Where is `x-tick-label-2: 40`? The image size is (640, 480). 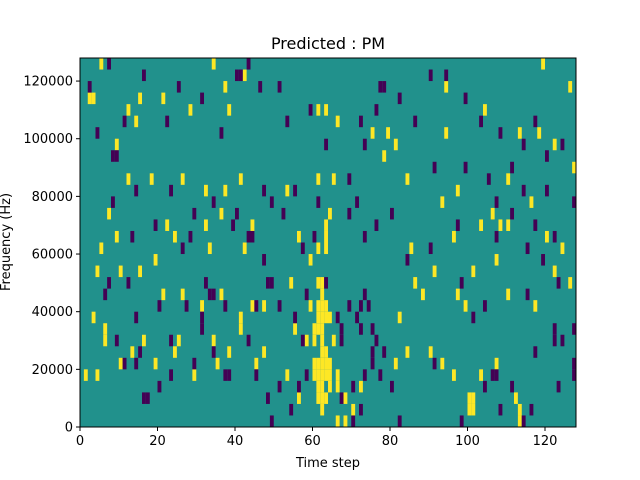 x-tick-label-2: 40 is located at coordinates (235, 441).